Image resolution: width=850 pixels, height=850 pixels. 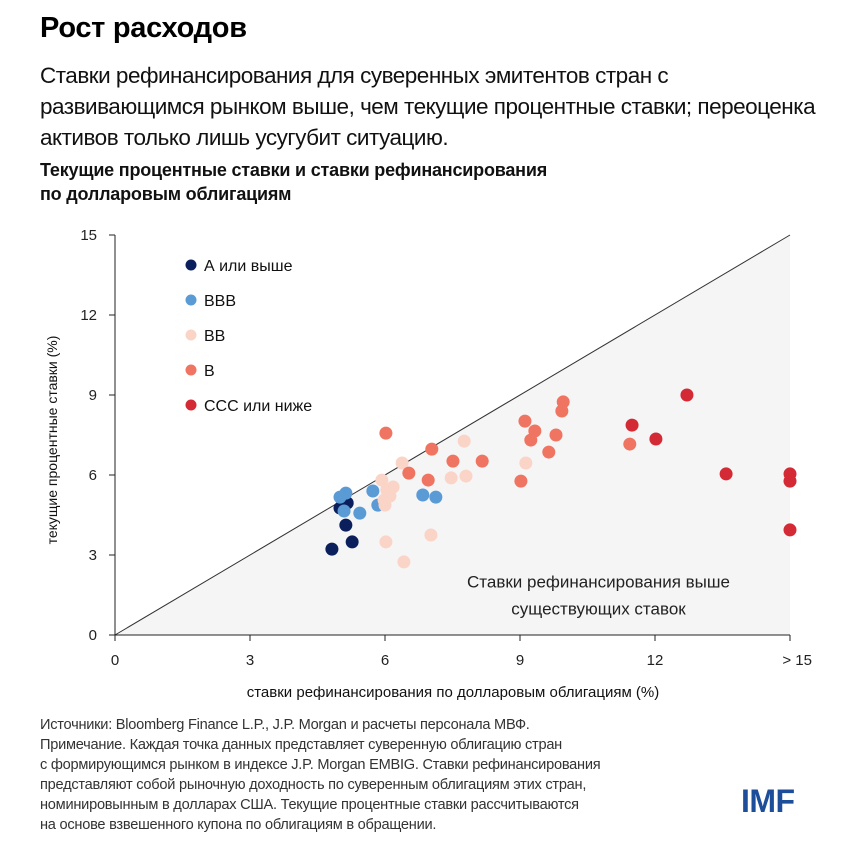 What do you see at coordinates (88, 235) in the screenshot?
I see `y-tick-label: 15` at bounding box center [88, 235].